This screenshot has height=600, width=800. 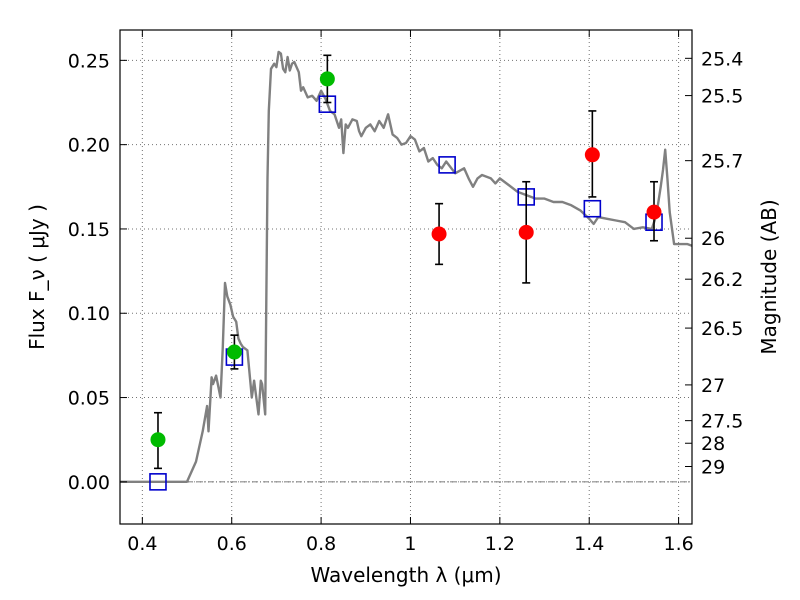 I want to click on y-tick-label: 0.00, so click(x=89, y=483).